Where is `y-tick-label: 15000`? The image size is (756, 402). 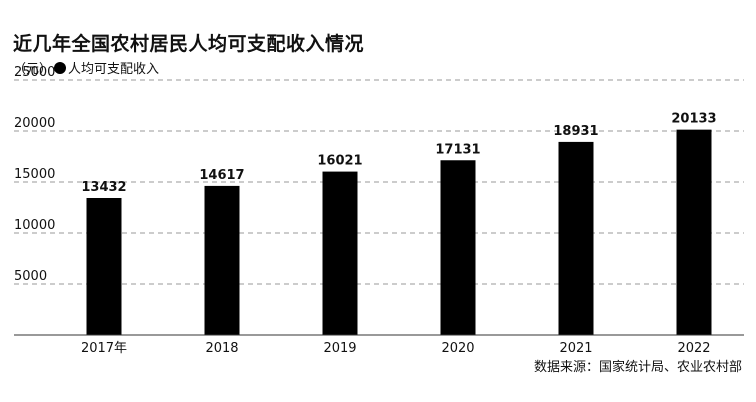 y-tick-label: 15000 is located at coordinates (34, 174).